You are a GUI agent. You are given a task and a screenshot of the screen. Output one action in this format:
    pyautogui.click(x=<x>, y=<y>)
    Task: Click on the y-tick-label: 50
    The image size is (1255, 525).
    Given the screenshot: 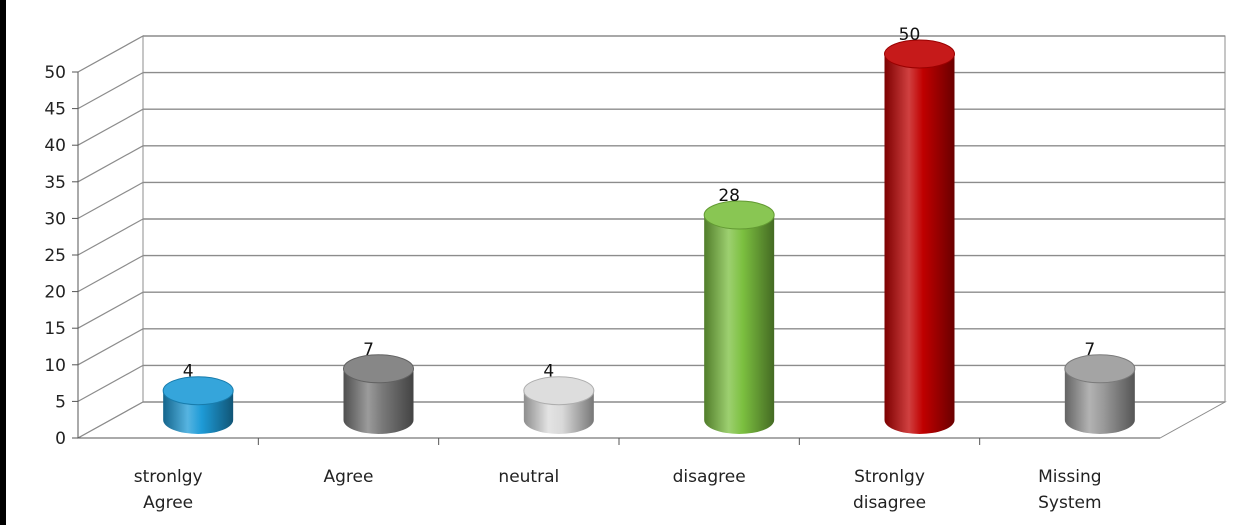 What is the action you would take?
    pyautogui.click(x=55, y=73)
    